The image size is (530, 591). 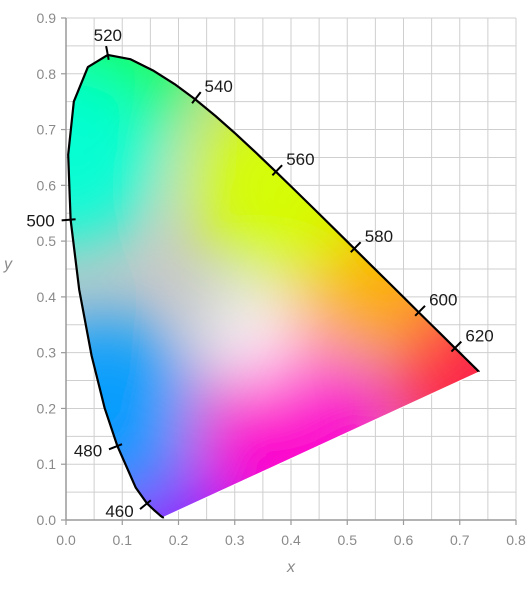 What do you see at coordinates (40, 221) in the screenshot?
I see `wavelength-label-500: 500` at bounding box center [40, 221].